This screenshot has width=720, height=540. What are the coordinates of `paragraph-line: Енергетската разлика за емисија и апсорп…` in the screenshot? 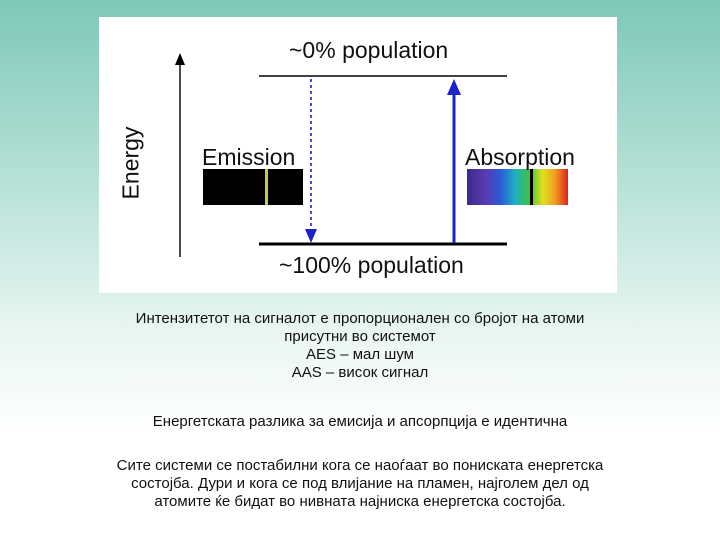 It's located at (360, 421).